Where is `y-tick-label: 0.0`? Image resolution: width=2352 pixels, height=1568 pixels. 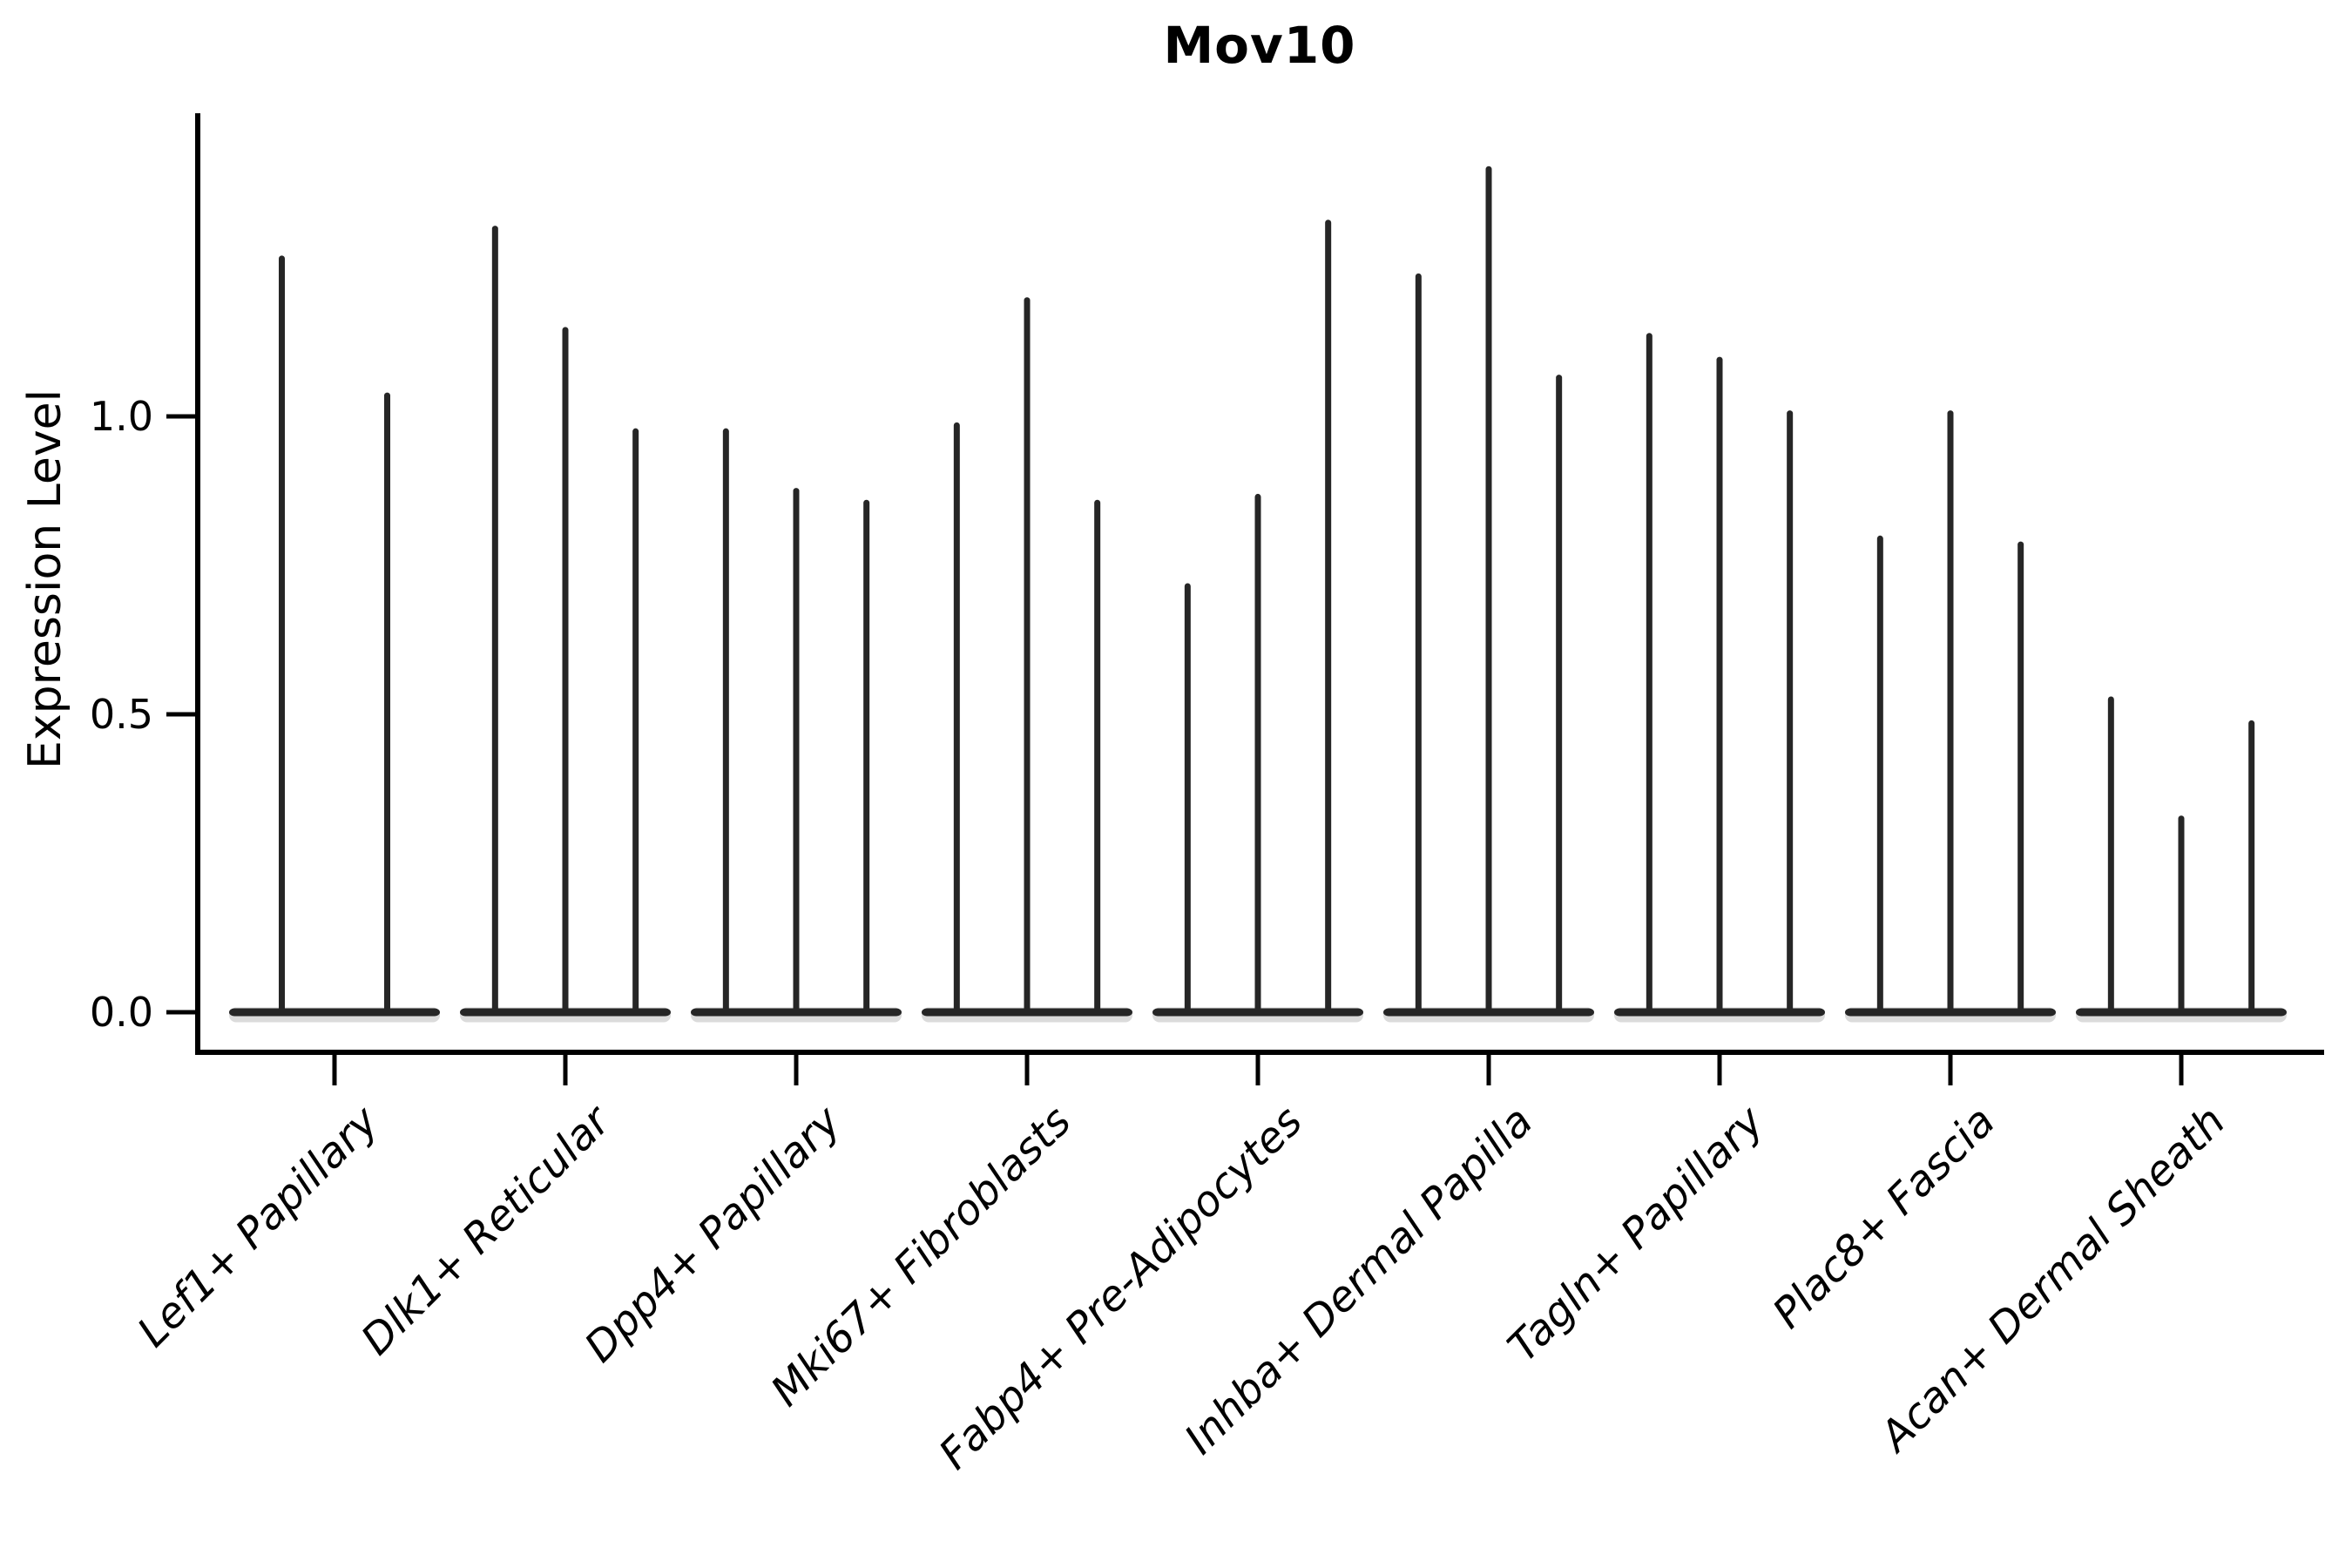
y-tick-label: 0.0 is located at coordinates (121, 1013).